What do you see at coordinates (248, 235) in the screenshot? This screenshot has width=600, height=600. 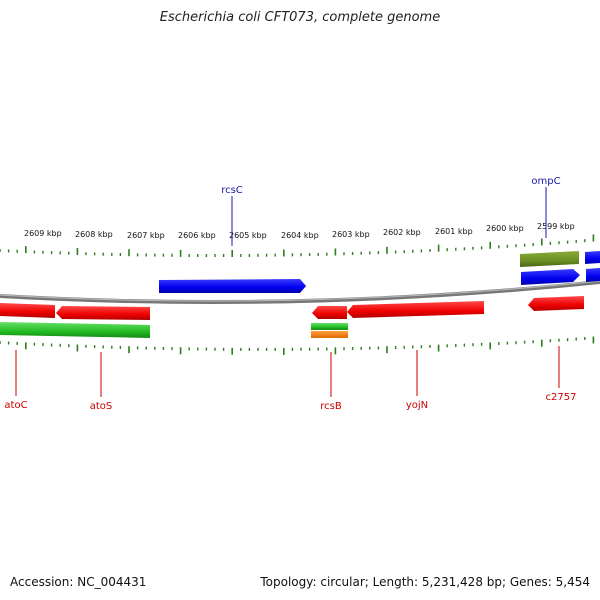 I see `scale-label: 2605 kbp` at bounding box center [248, 235].